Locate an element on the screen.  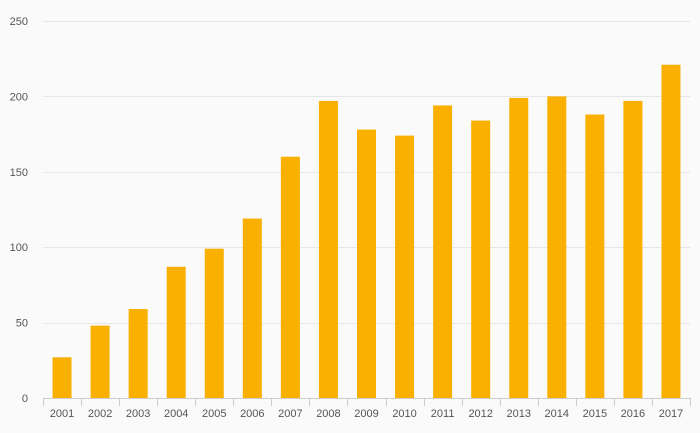
bar-2014 is located at coordinates (557, 247).